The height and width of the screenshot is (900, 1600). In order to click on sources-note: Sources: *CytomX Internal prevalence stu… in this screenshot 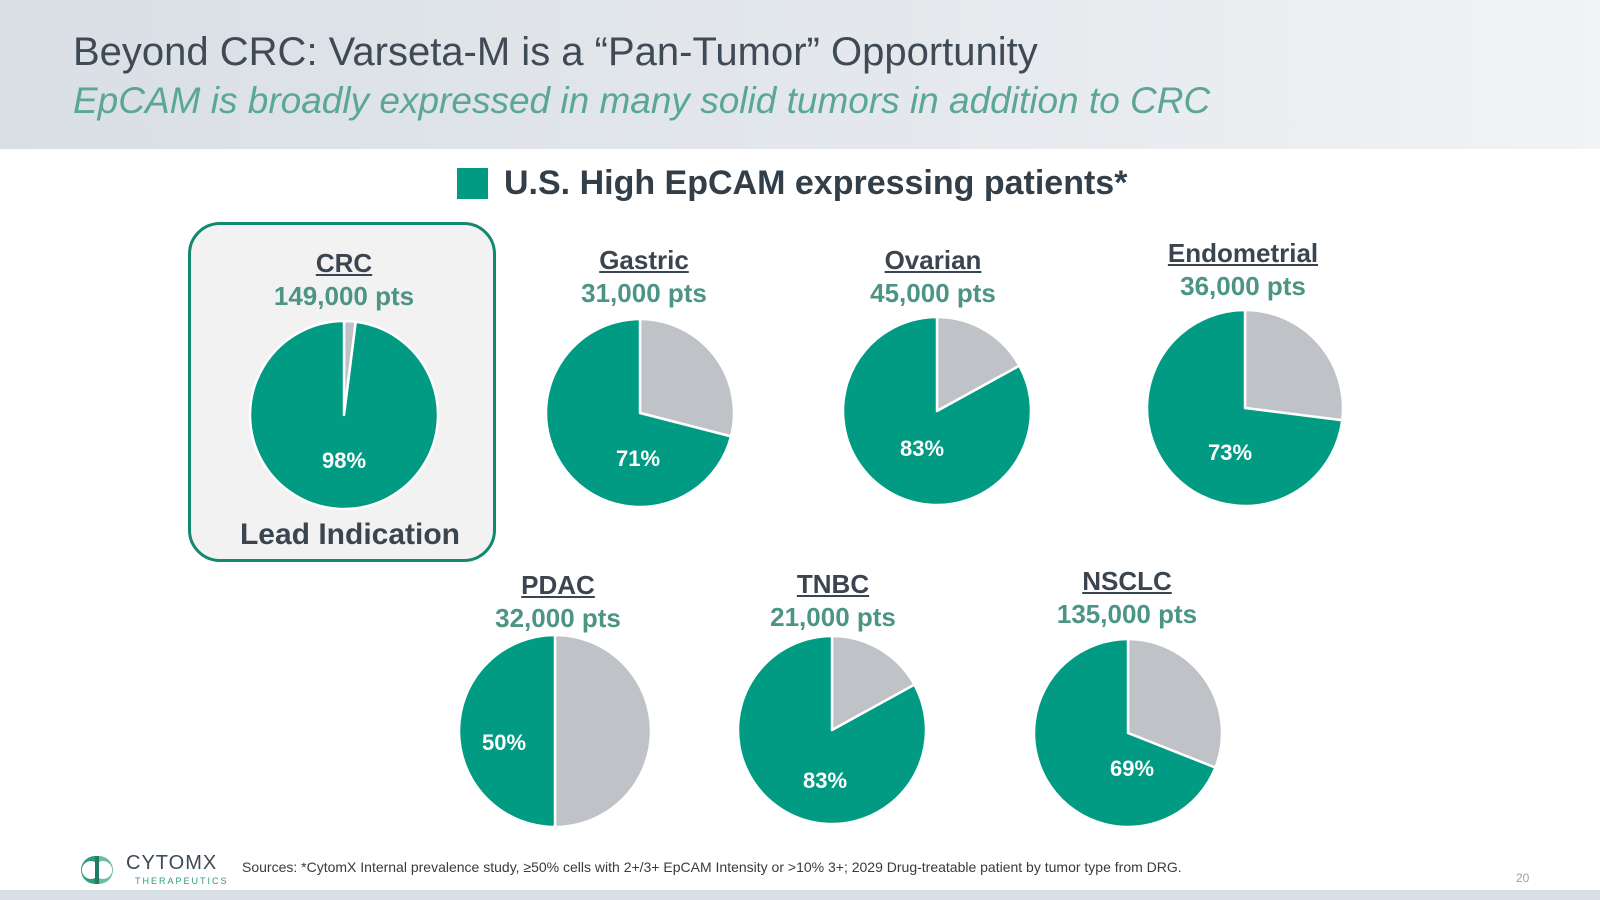, I will do `click(712, 867)`.